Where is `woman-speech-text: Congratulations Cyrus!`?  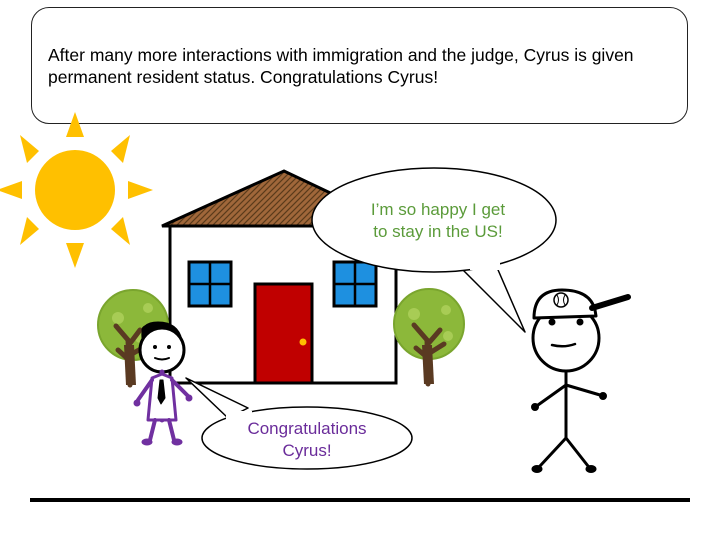 woman-speech-text: Congratulations Cyrus! is located at coordinates (307, 440).